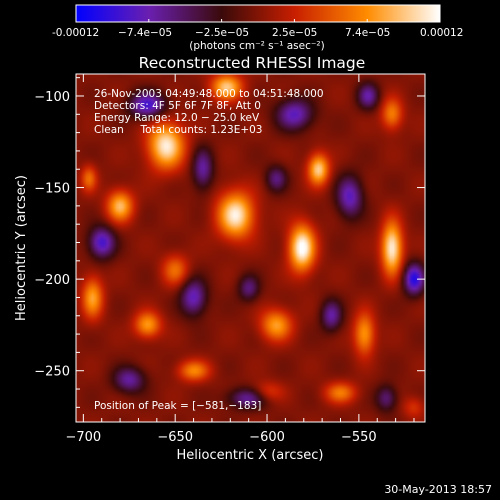  Describe the element at coordinates (83, 437) in the screenshot. I see `x-tick-label: −700` at that location.